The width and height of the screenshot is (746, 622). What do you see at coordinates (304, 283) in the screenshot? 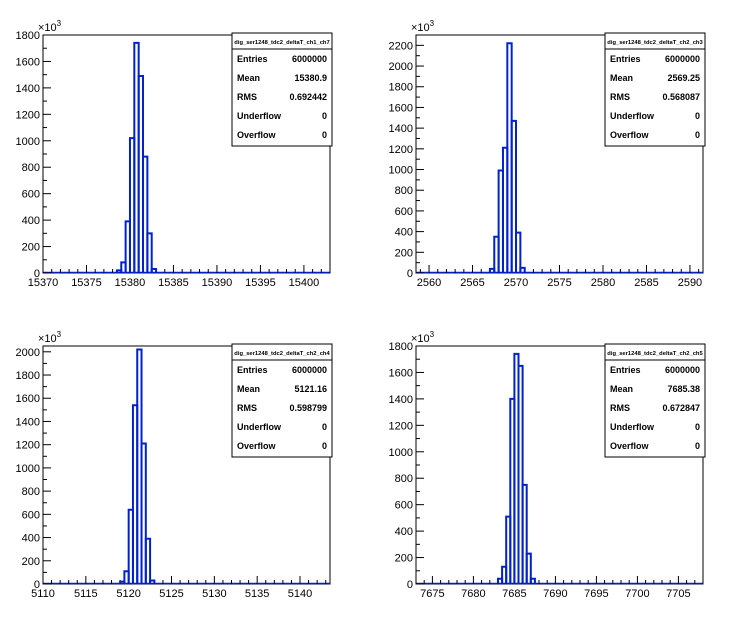
I see `x-tick-label: 15400` at bounding box center [304, 283].